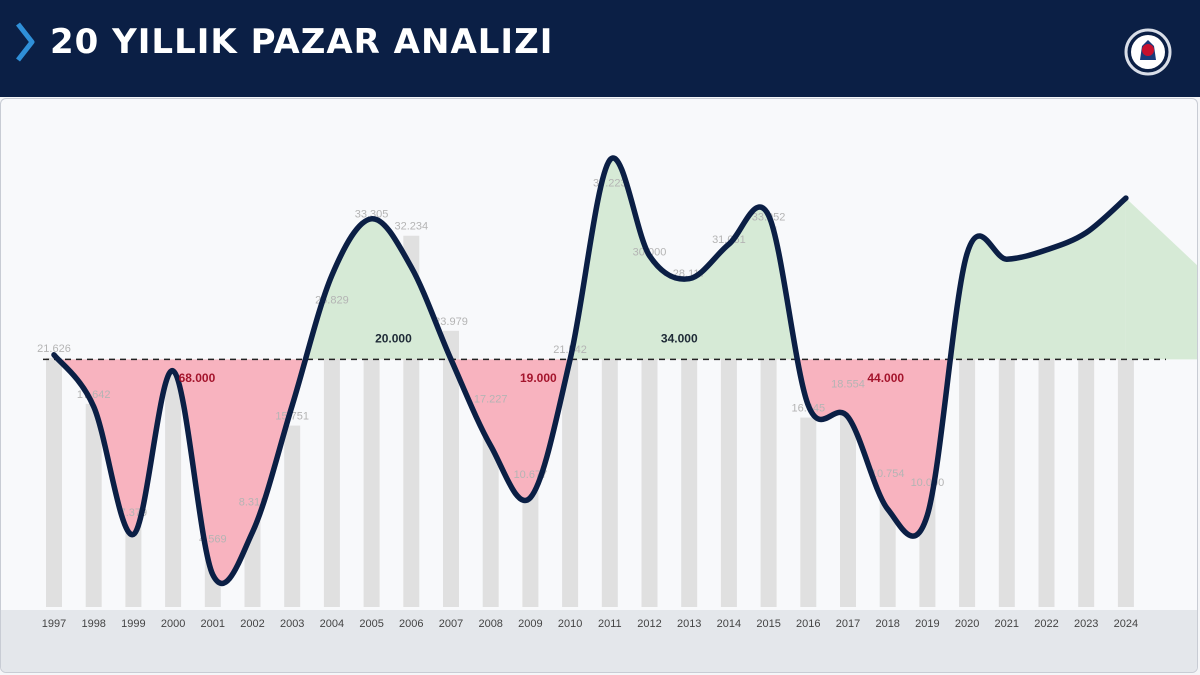 The image size is (1200, 675). Describe the element at coordinates (393, 339) in the screenshot. I see `surplus-gap-label: 20.000` at that location.